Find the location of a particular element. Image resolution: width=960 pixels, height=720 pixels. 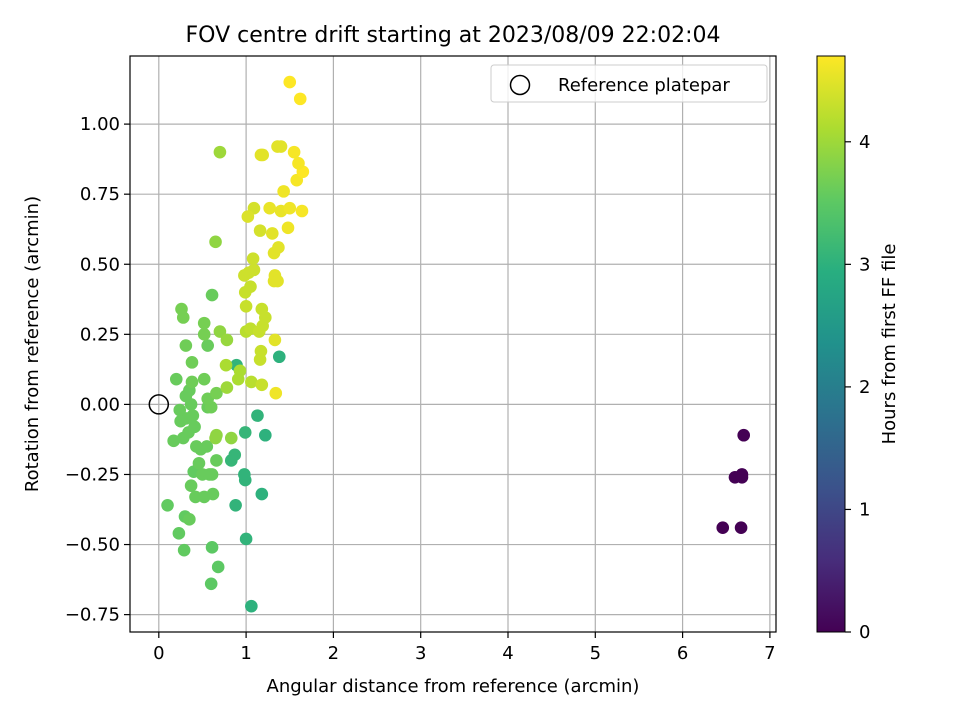

colorbar-label: Hours from first FF file is located at coordinates (889, 344).